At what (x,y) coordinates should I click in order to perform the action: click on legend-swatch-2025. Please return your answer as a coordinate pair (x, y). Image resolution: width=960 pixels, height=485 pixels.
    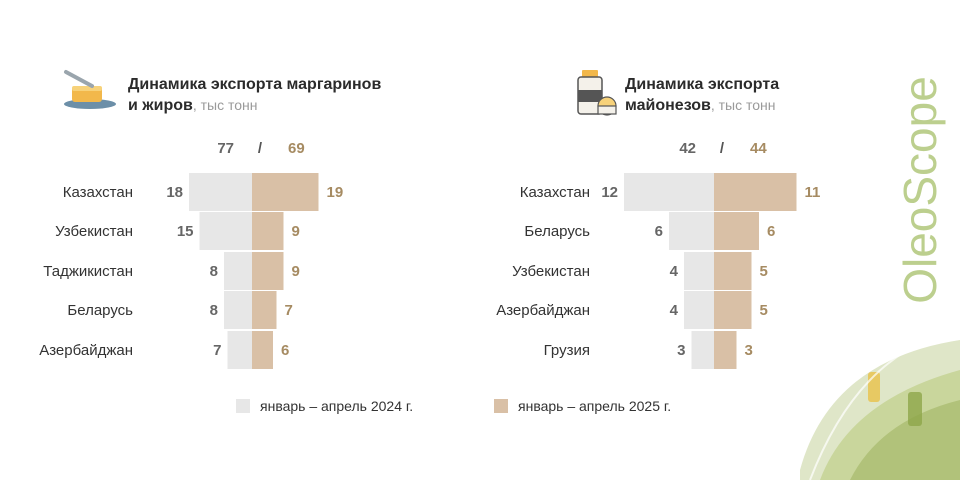
    Looking at the image, I should click on (501, 406).